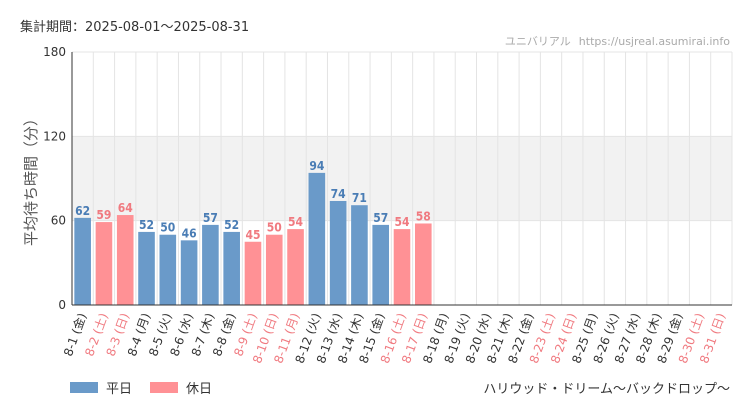 This screenshot has height=410, width=750. I want to click on period-label: 集計期間：2025-08-01～2025-08-31, so click(135, 27).